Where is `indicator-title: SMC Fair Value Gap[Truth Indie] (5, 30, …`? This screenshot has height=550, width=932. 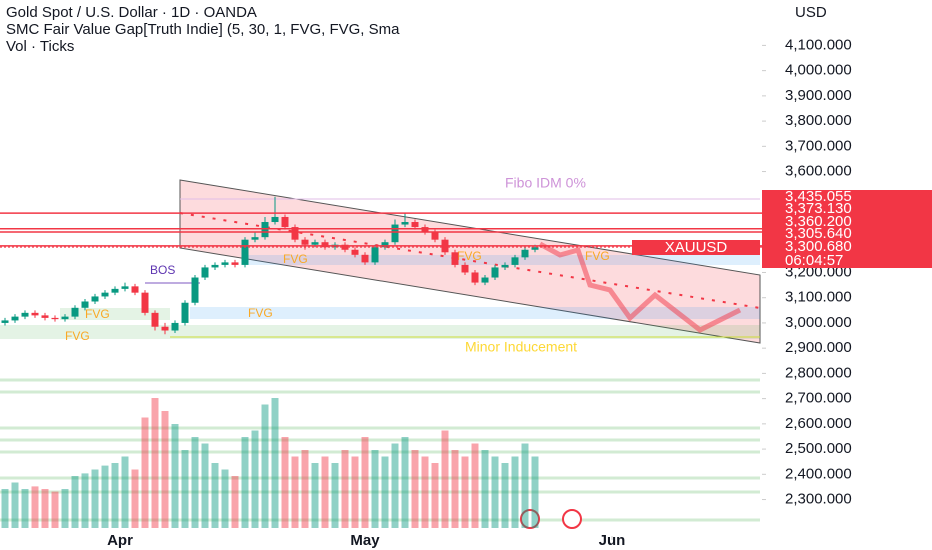
indicator-title: SMC Fair Value Gap[Truth Indie] (5, 30, … is located at coordinates (203, 29).